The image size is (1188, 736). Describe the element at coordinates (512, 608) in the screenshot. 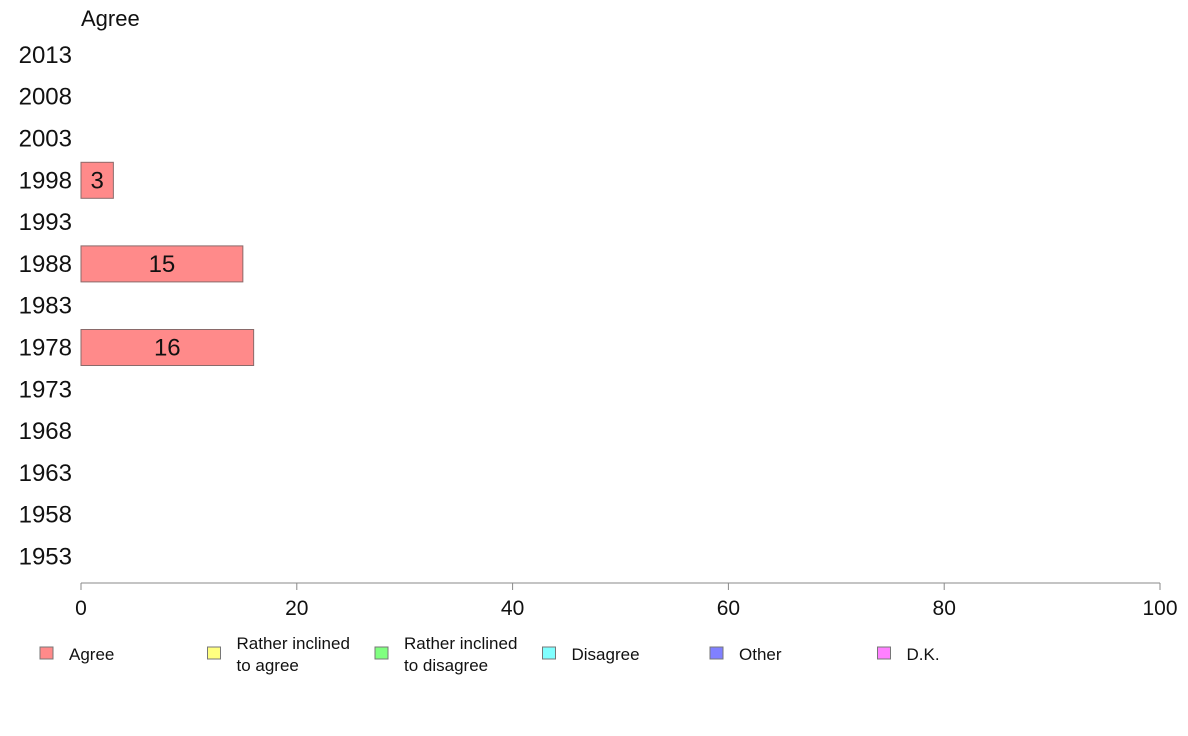

I see `x-tick-label-40: 40` at that location.